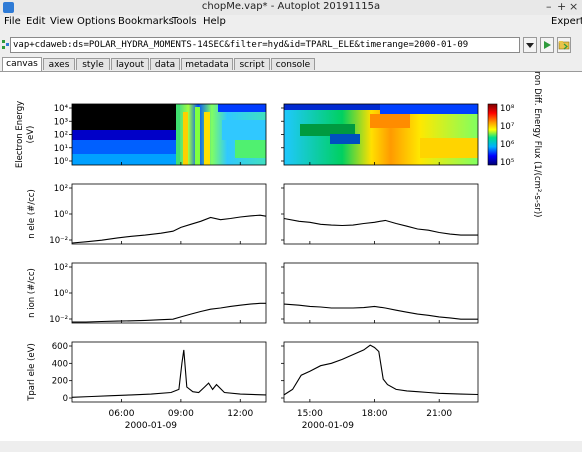 The width and height of the screenshot is (582, 452). I want to click on close-button: ×, so click(574, 6).